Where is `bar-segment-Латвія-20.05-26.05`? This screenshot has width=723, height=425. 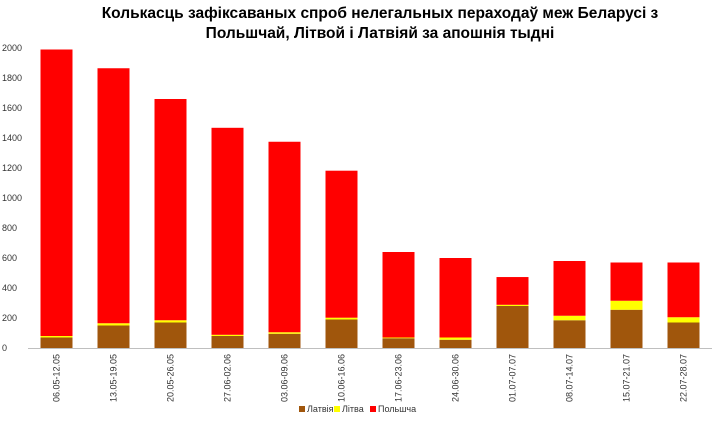 bar-segment-Латвія-20.05-26.05 is located at coordinates (170, 335).